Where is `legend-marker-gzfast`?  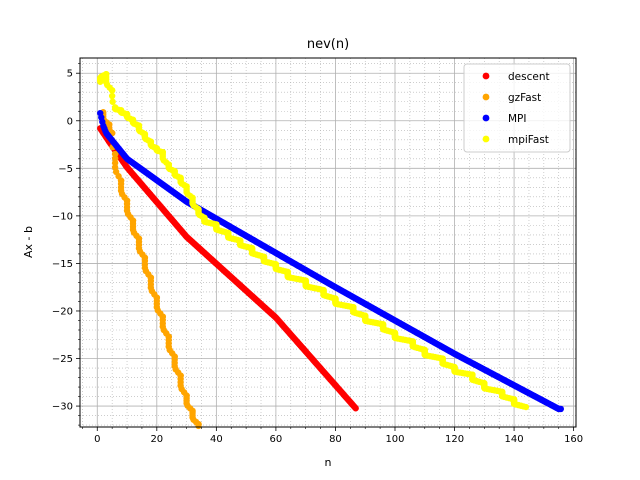
legend-marker-gzfast is located at coordinates (486, 97).